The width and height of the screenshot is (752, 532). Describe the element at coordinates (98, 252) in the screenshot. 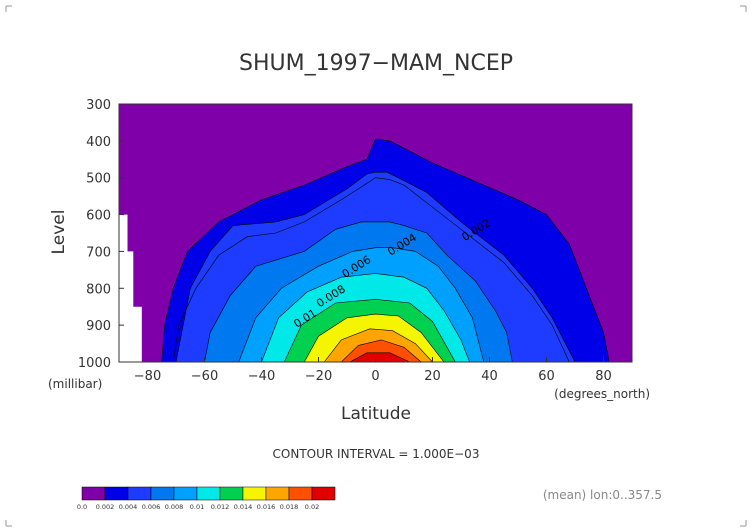

I see `y-tick-label: 700` at that location.